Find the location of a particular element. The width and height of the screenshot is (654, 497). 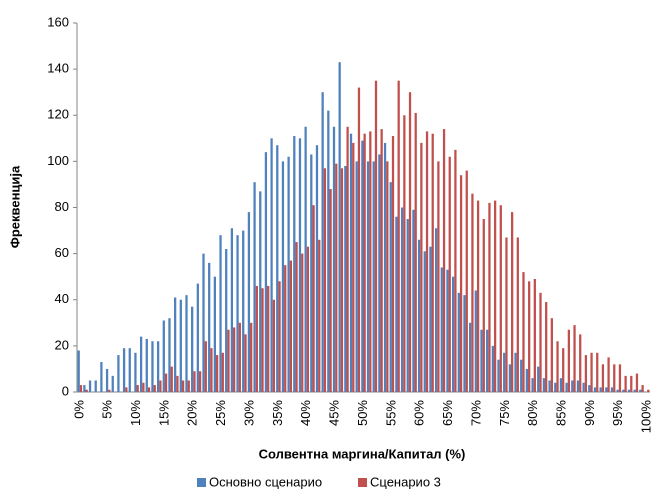

y-tick-label: 80 is located at coordinates (62, 206).